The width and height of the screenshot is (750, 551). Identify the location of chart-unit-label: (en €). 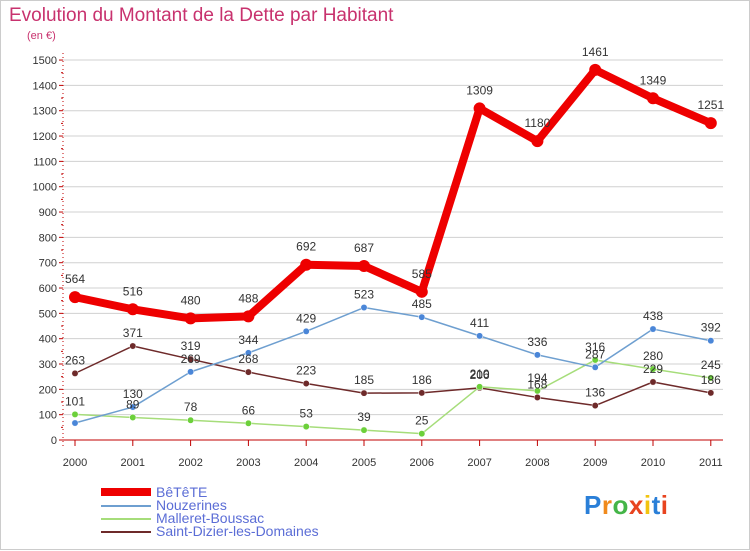
(41, 36).